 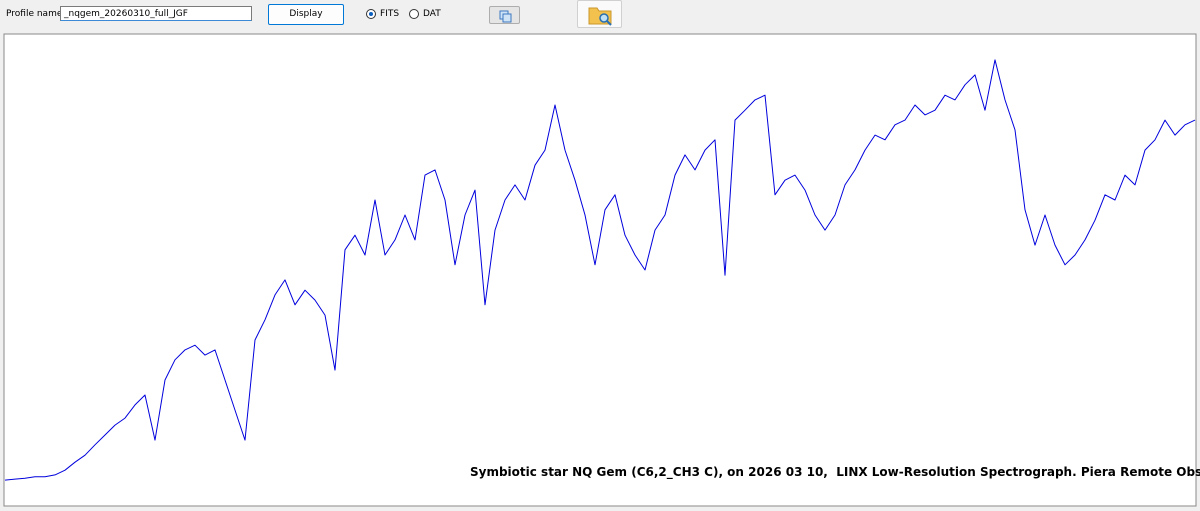 What do you see at coordinates (156, 13) in the screenshot?
I see `profile-input: _nqgem_20260310_full_JGF` at bounding box center [156, 13].